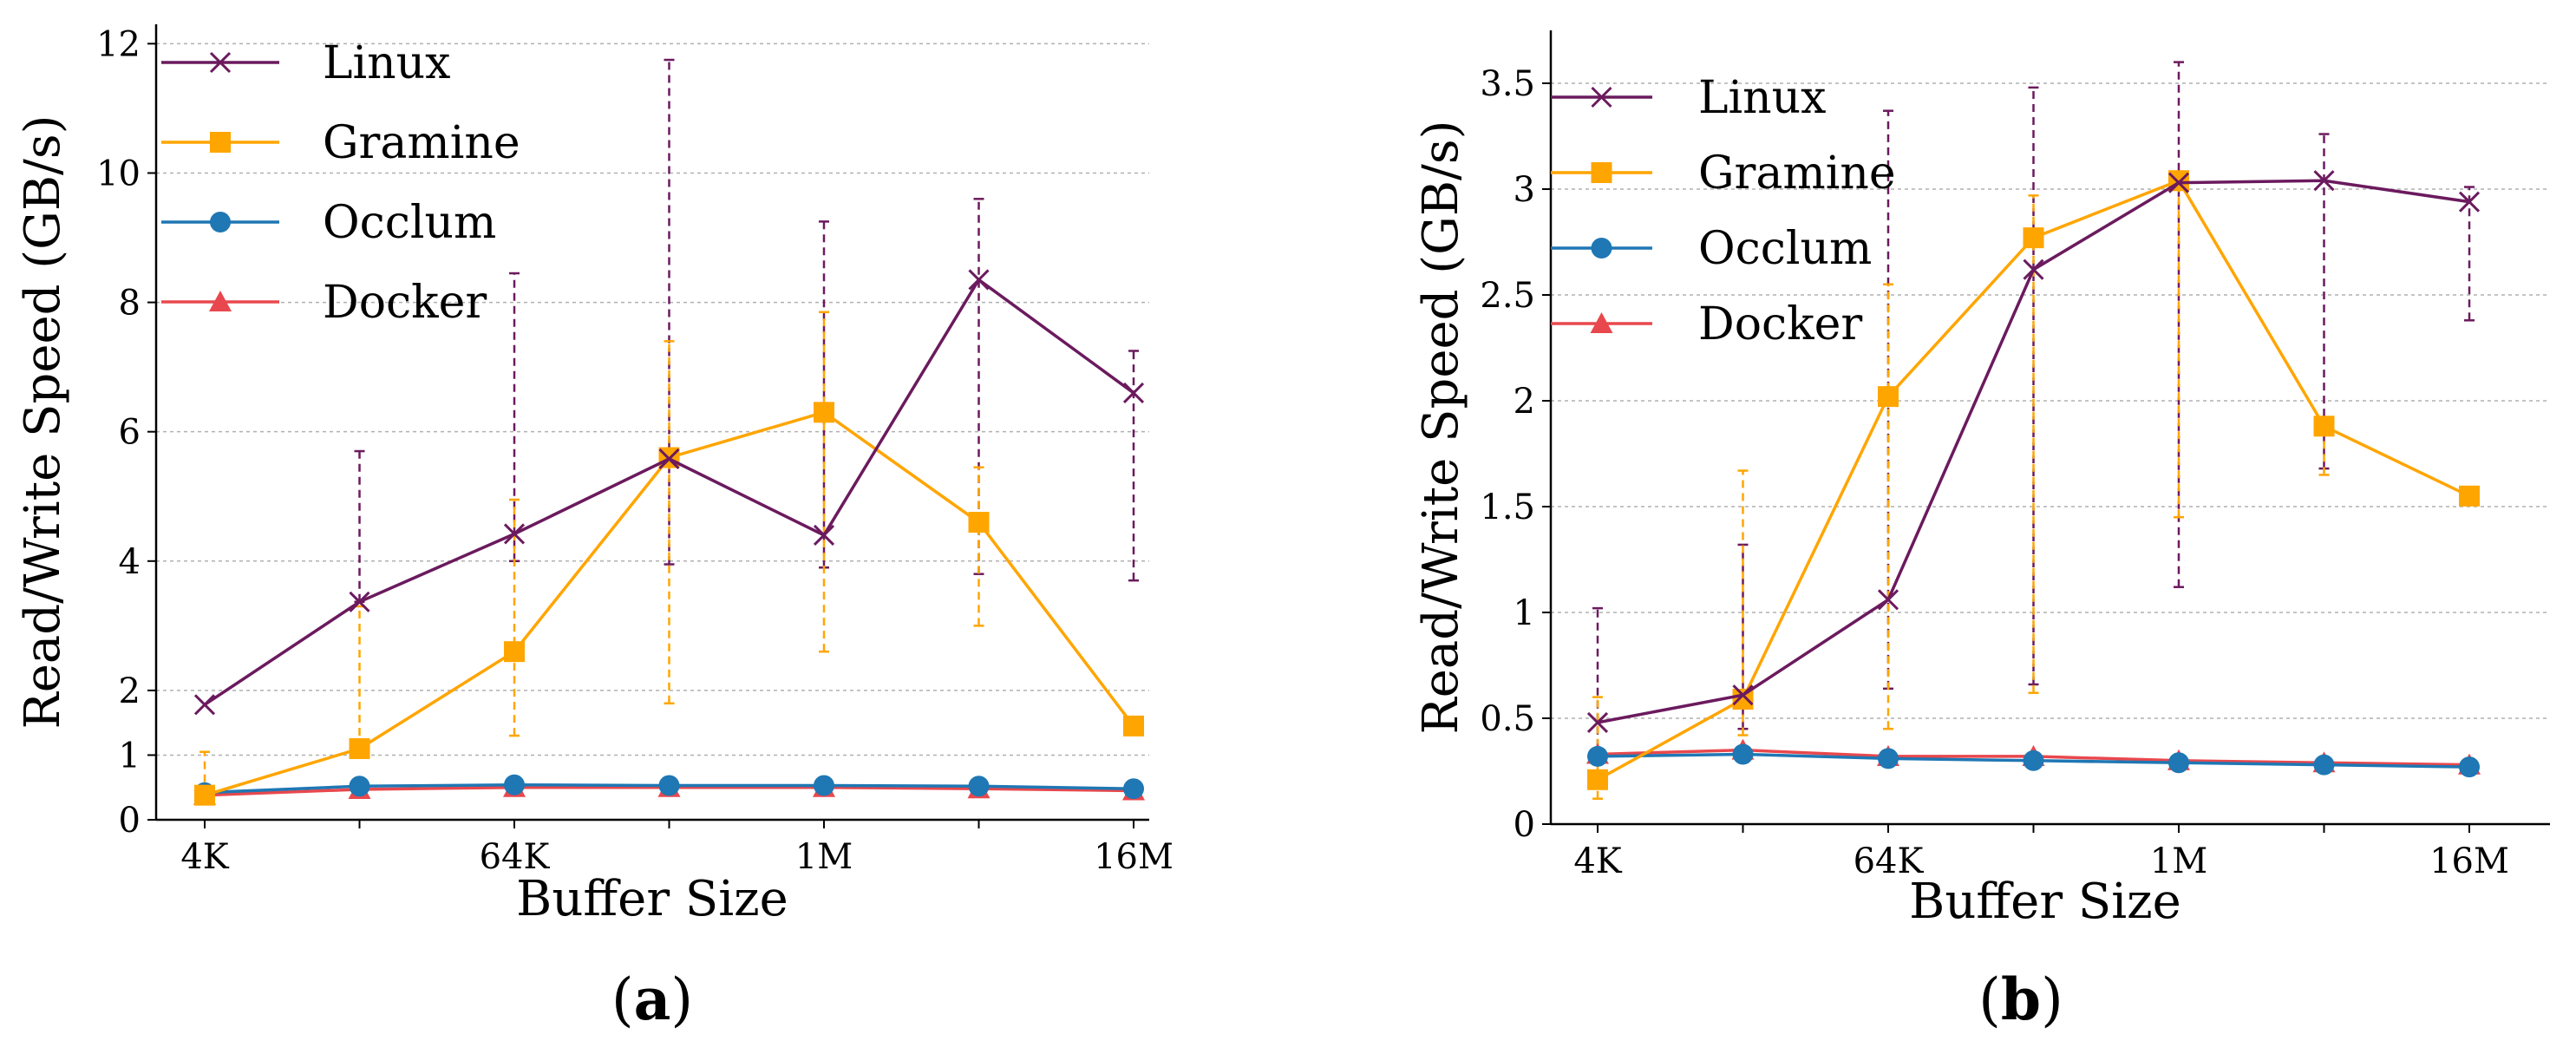 The width and height of the screenshot is (2576, 1054). Describe the element at coordinates (1507, 719) in the screenshot. I see `y-tick-label: 0.5` at that location.